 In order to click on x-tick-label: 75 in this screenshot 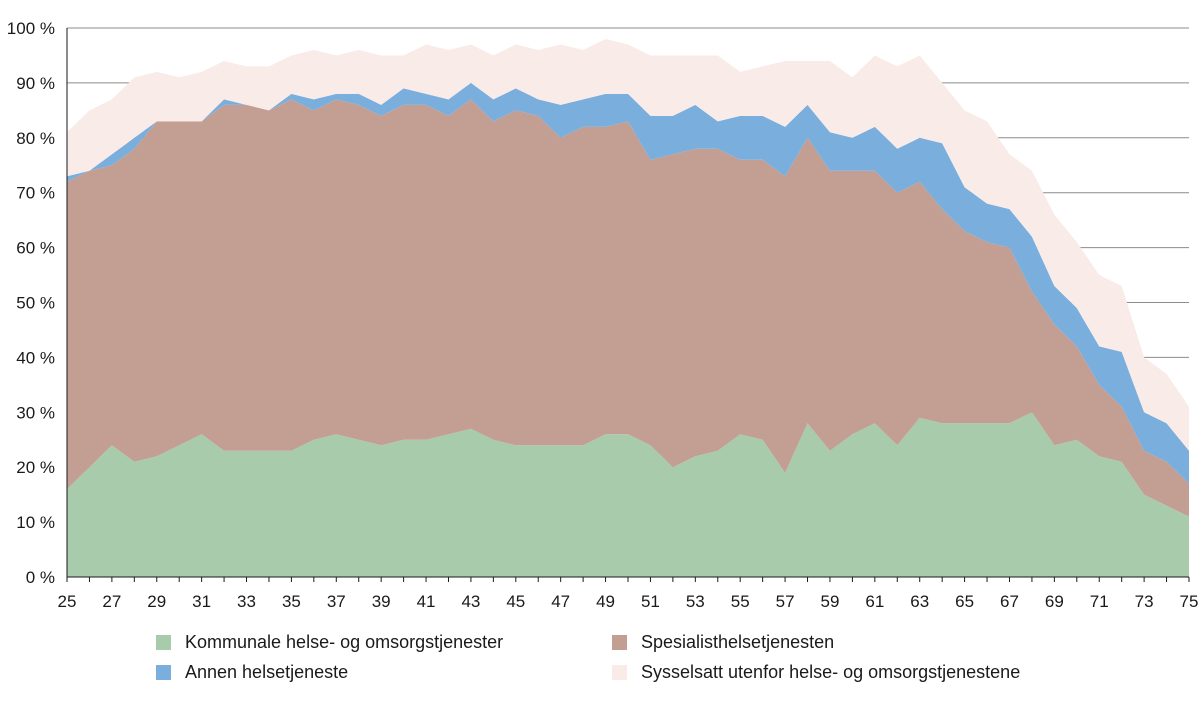, I will do `click(1189, 601)`.